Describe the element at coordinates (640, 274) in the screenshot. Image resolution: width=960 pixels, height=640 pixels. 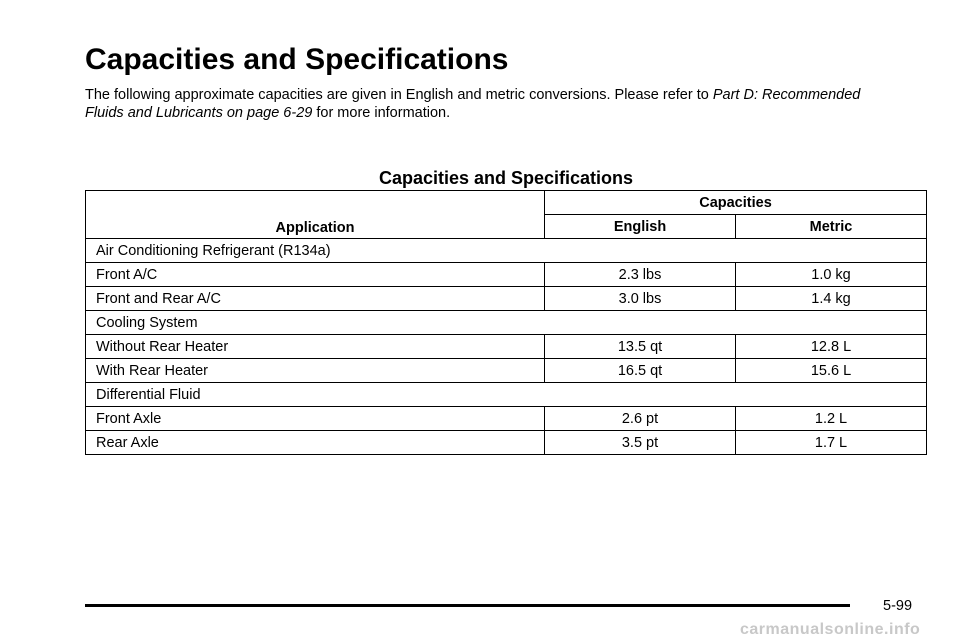
I see `row-english-value: 2.3 lbs` at that location.